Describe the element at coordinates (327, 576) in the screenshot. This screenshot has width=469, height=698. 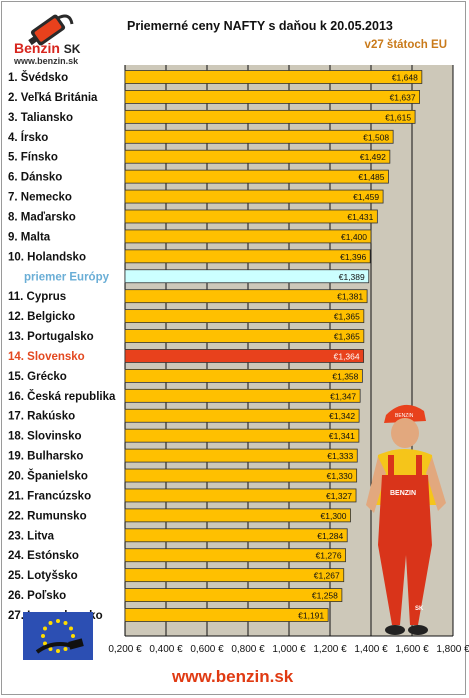
I see `bar-value-label: €1,267` at that location.